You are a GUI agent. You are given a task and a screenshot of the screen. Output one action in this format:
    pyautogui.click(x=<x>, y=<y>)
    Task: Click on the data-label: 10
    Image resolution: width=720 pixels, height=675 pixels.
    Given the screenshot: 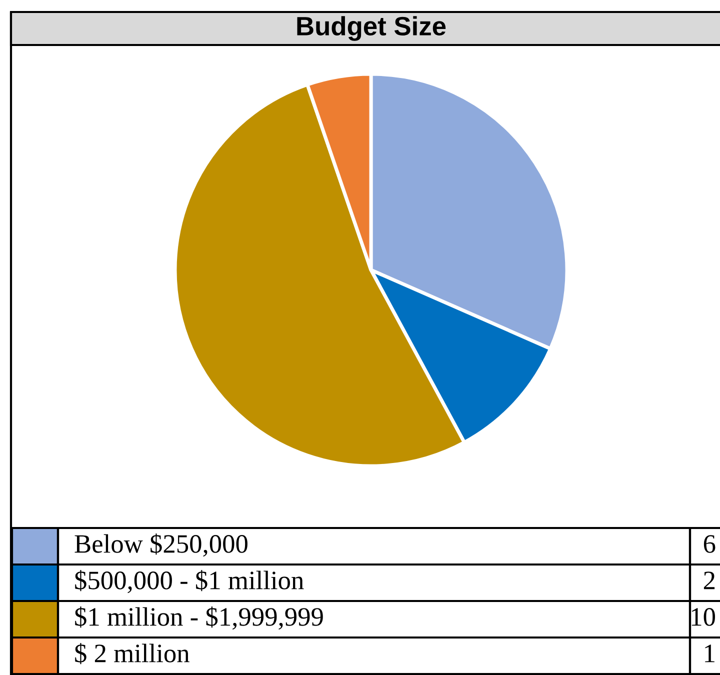 What is the action you would take?
    pyautogui.click(x=703, y=617)
    